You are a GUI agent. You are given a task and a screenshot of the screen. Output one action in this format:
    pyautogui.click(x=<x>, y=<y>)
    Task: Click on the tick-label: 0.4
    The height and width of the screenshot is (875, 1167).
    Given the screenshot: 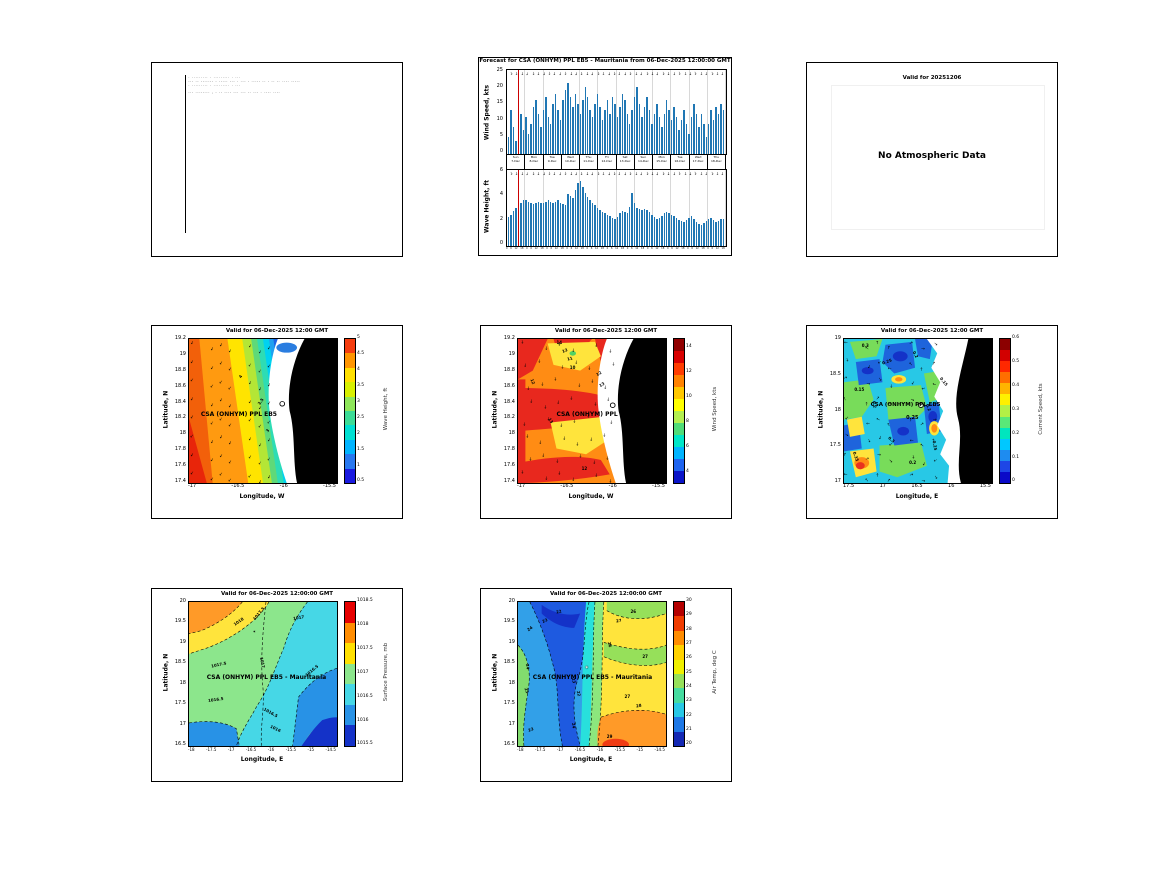 What is the action you would take?
    pyautogui.click(x=1016, y=385)
    